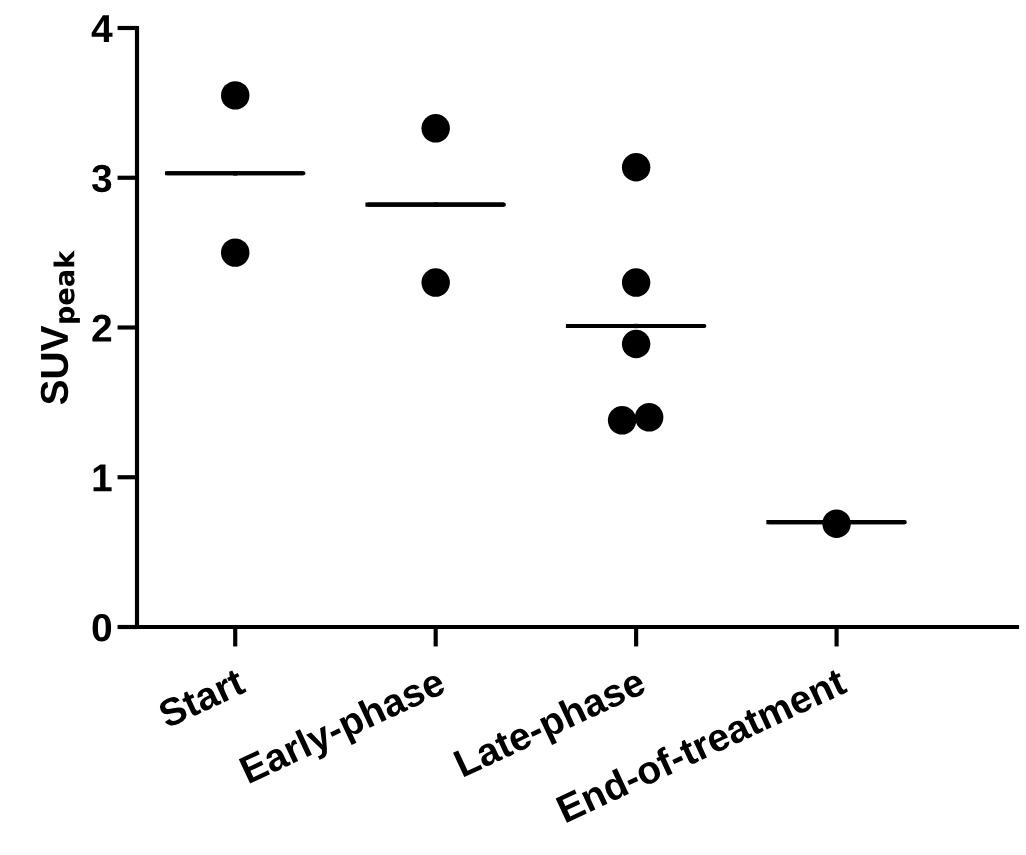  What do you see at coordinates (102, 627) in the screenshot?
I see `y-tick-label: 0` at bounding box center [102, 627].